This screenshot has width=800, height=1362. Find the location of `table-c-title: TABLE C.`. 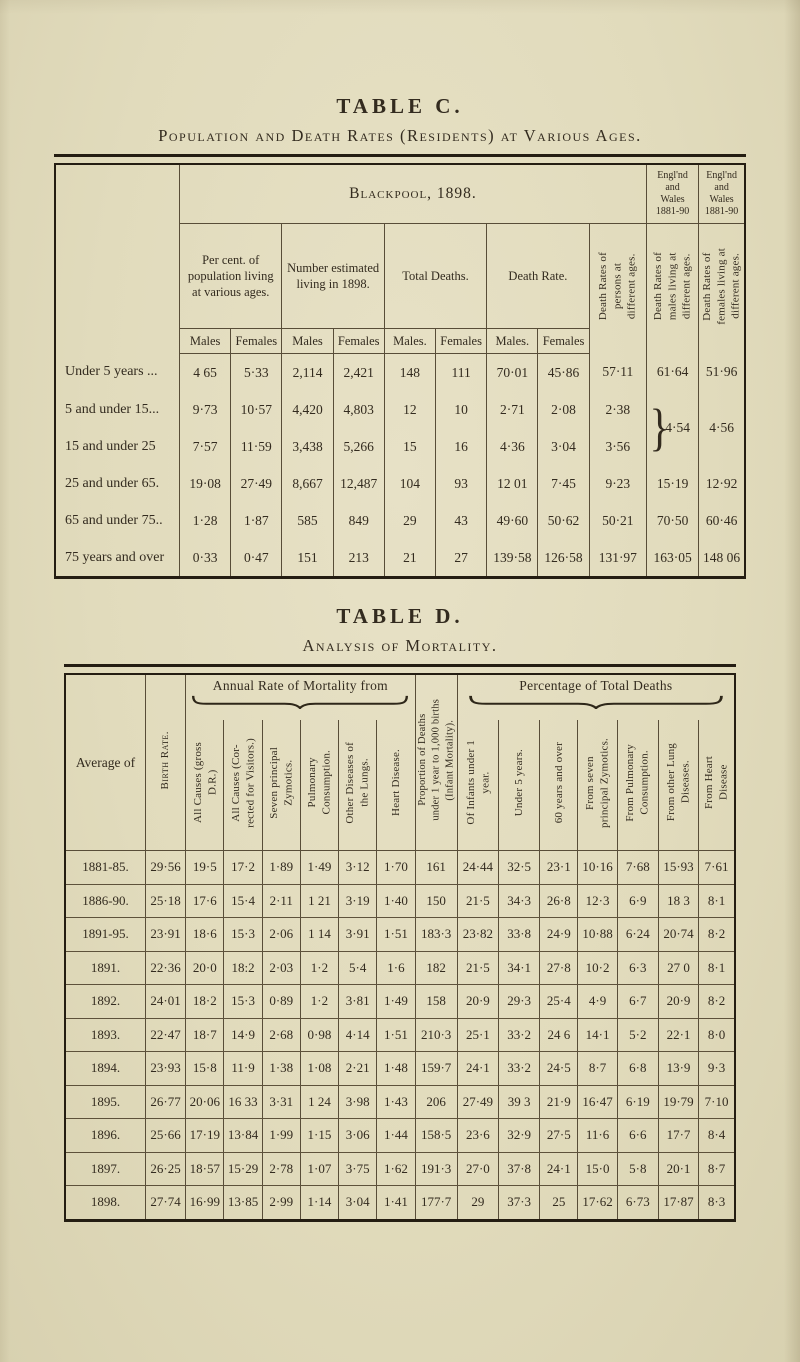

table-c-title: TABLE C. is located at coordinates (400, 106).